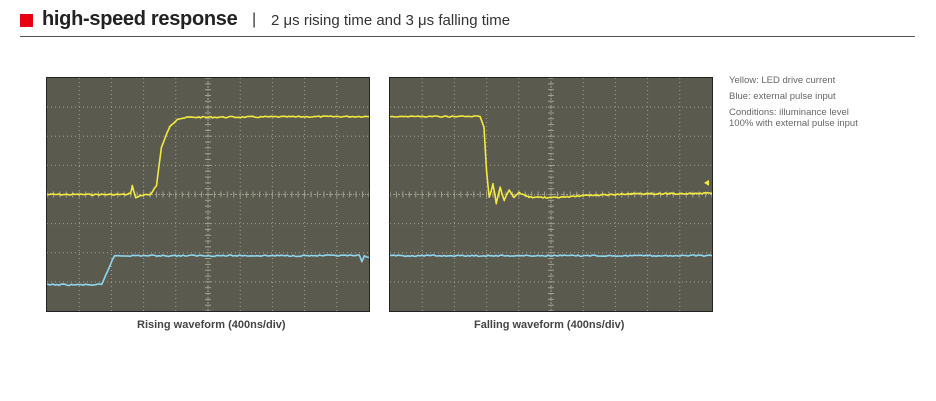 This screenshot has height=401, width=936. Describe the element at coordinates (549, 325) in the screenshot. I see `falling-waveform-caption: Falling waveform (400ns/div)` at that location.